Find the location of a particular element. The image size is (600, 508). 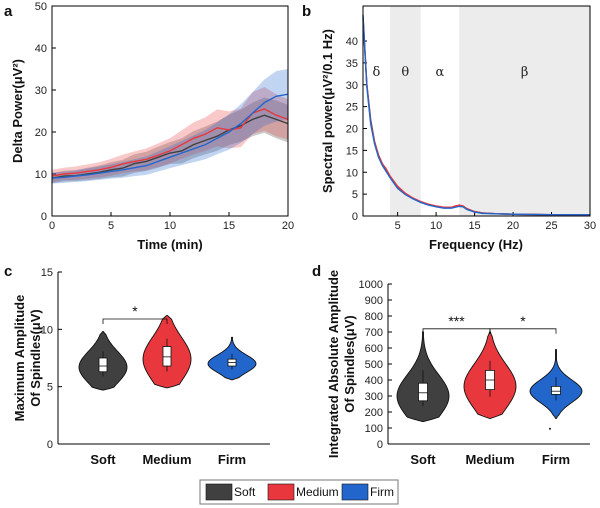

panel-c-ticks: 0 5 10 15 is located at coordinates (51, 359).